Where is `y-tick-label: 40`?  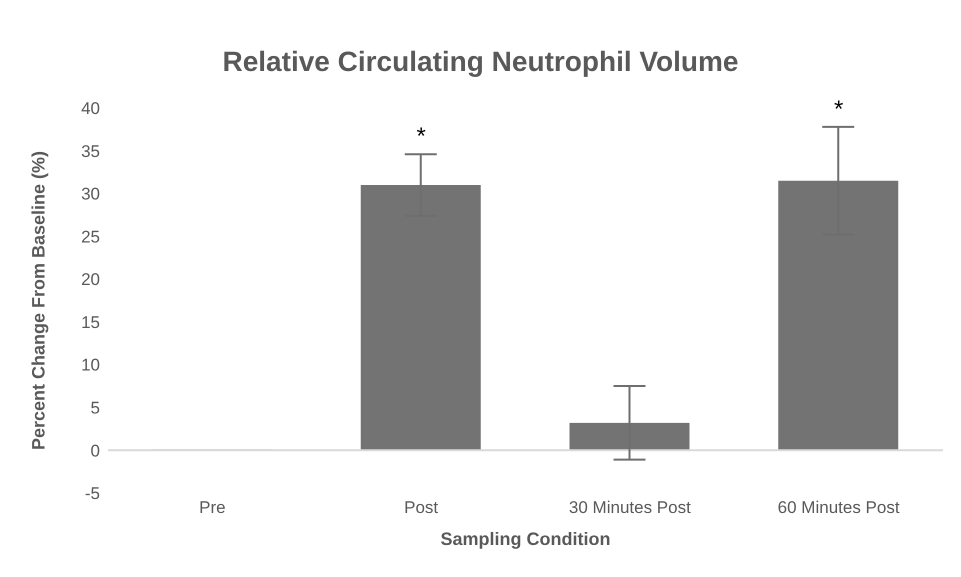 y-tick-label: 40 is located at coordinates (90, 108).